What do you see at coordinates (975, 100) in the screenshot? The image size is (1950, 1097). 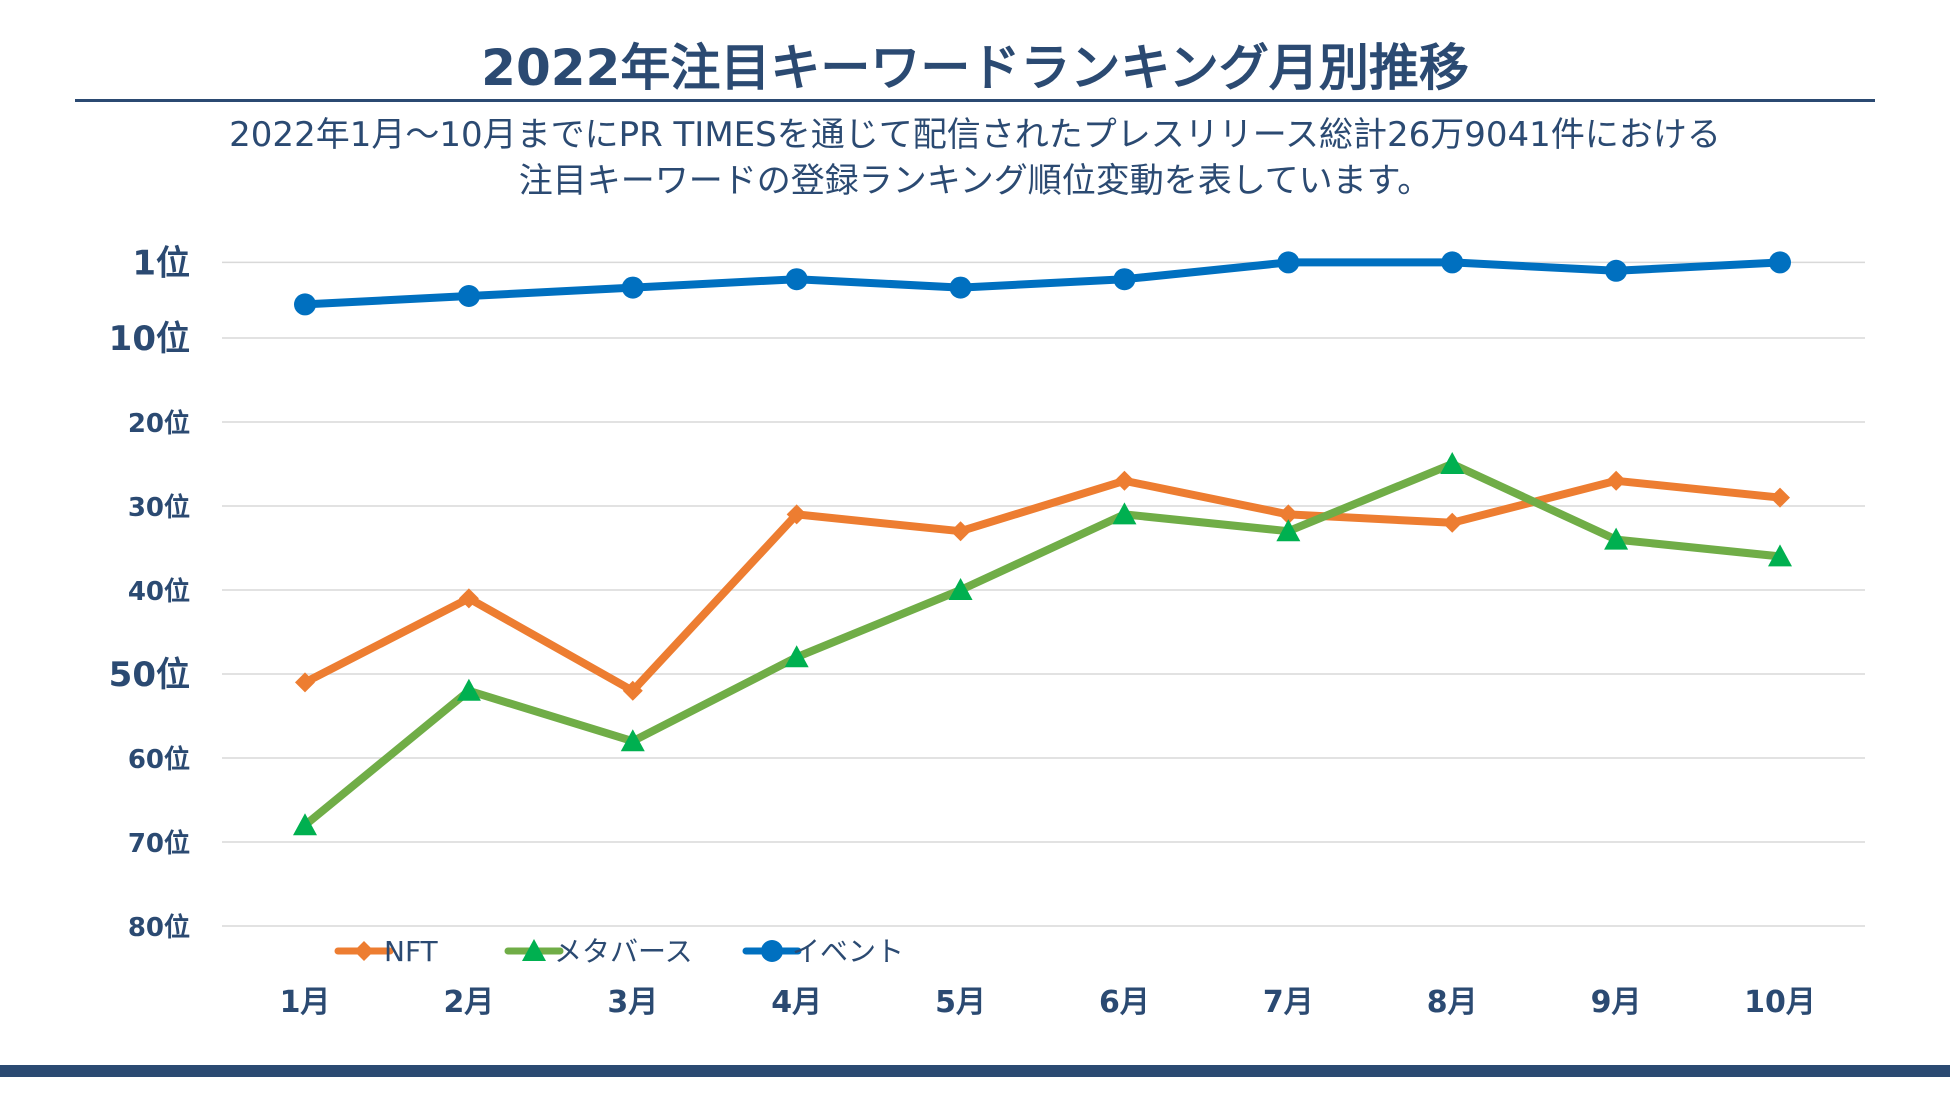 I see `title-divider` at bounding box center [975, 100].